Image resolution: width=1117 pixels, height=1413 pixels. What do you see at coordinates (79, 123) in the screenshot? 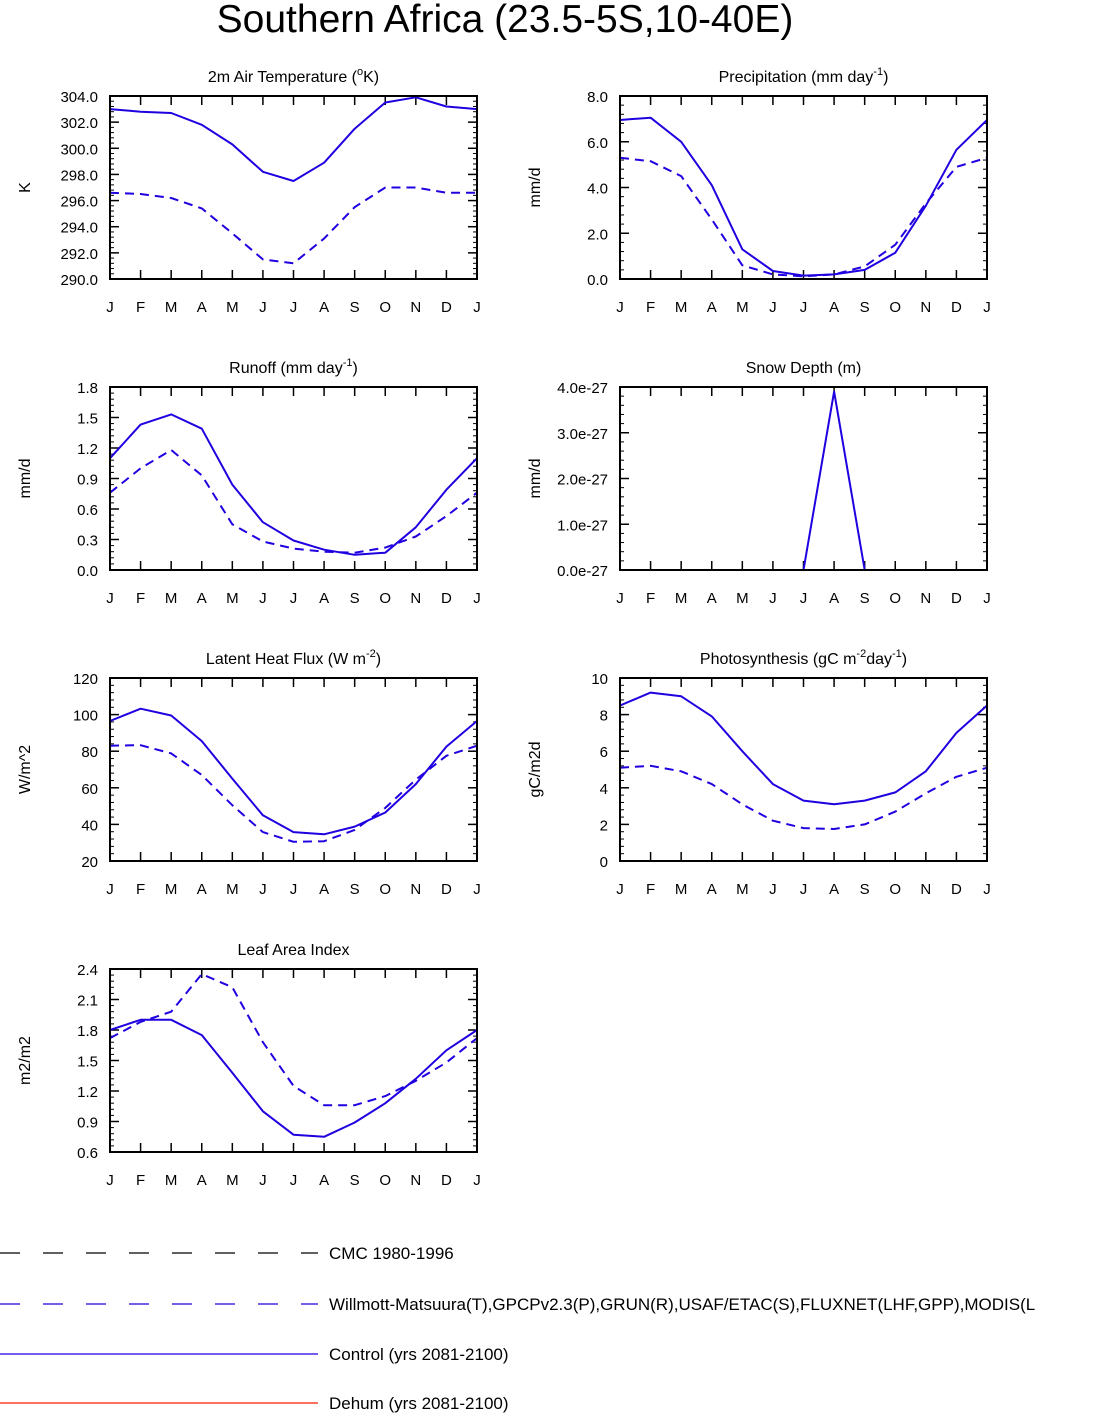
I see `y-tick-label: 302.0` at bounding box center [79, 123].